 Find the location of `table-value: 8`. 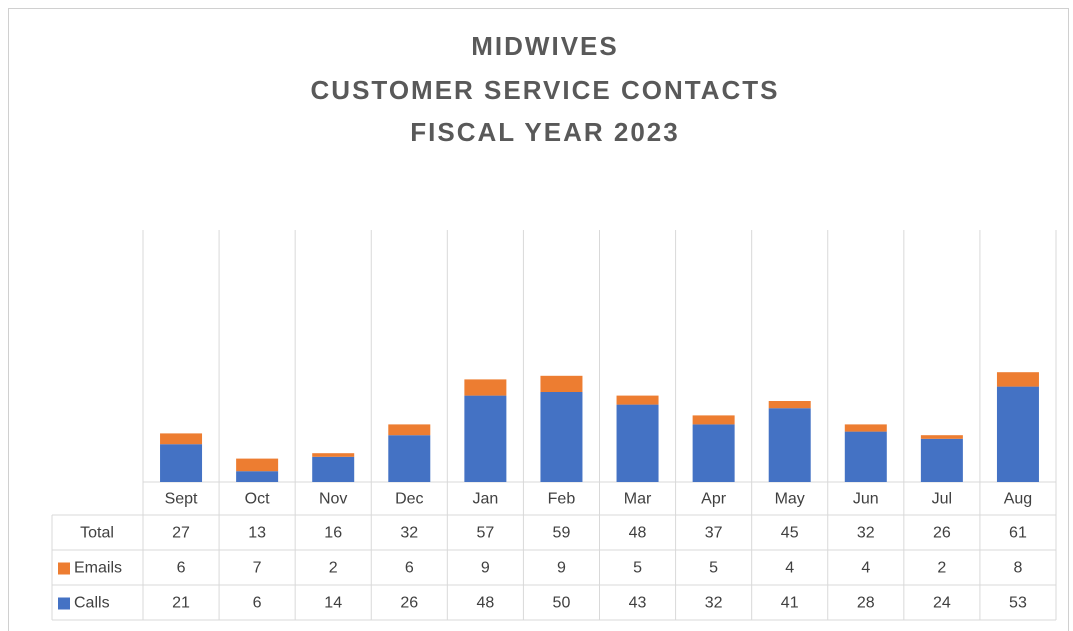

table-value: 8 is located at coordinates (1018, 568).